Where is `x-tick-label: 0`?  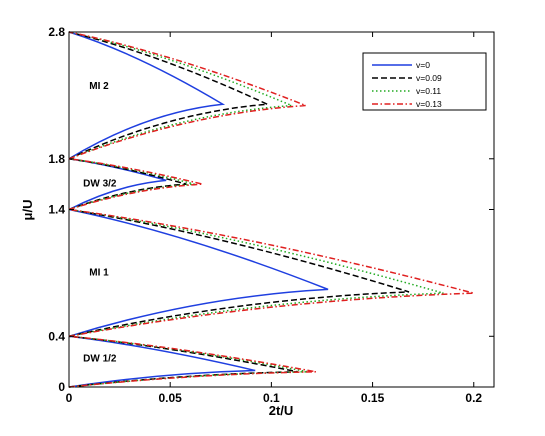 x-tick-label: 0 is located at coordinates (69, 398).